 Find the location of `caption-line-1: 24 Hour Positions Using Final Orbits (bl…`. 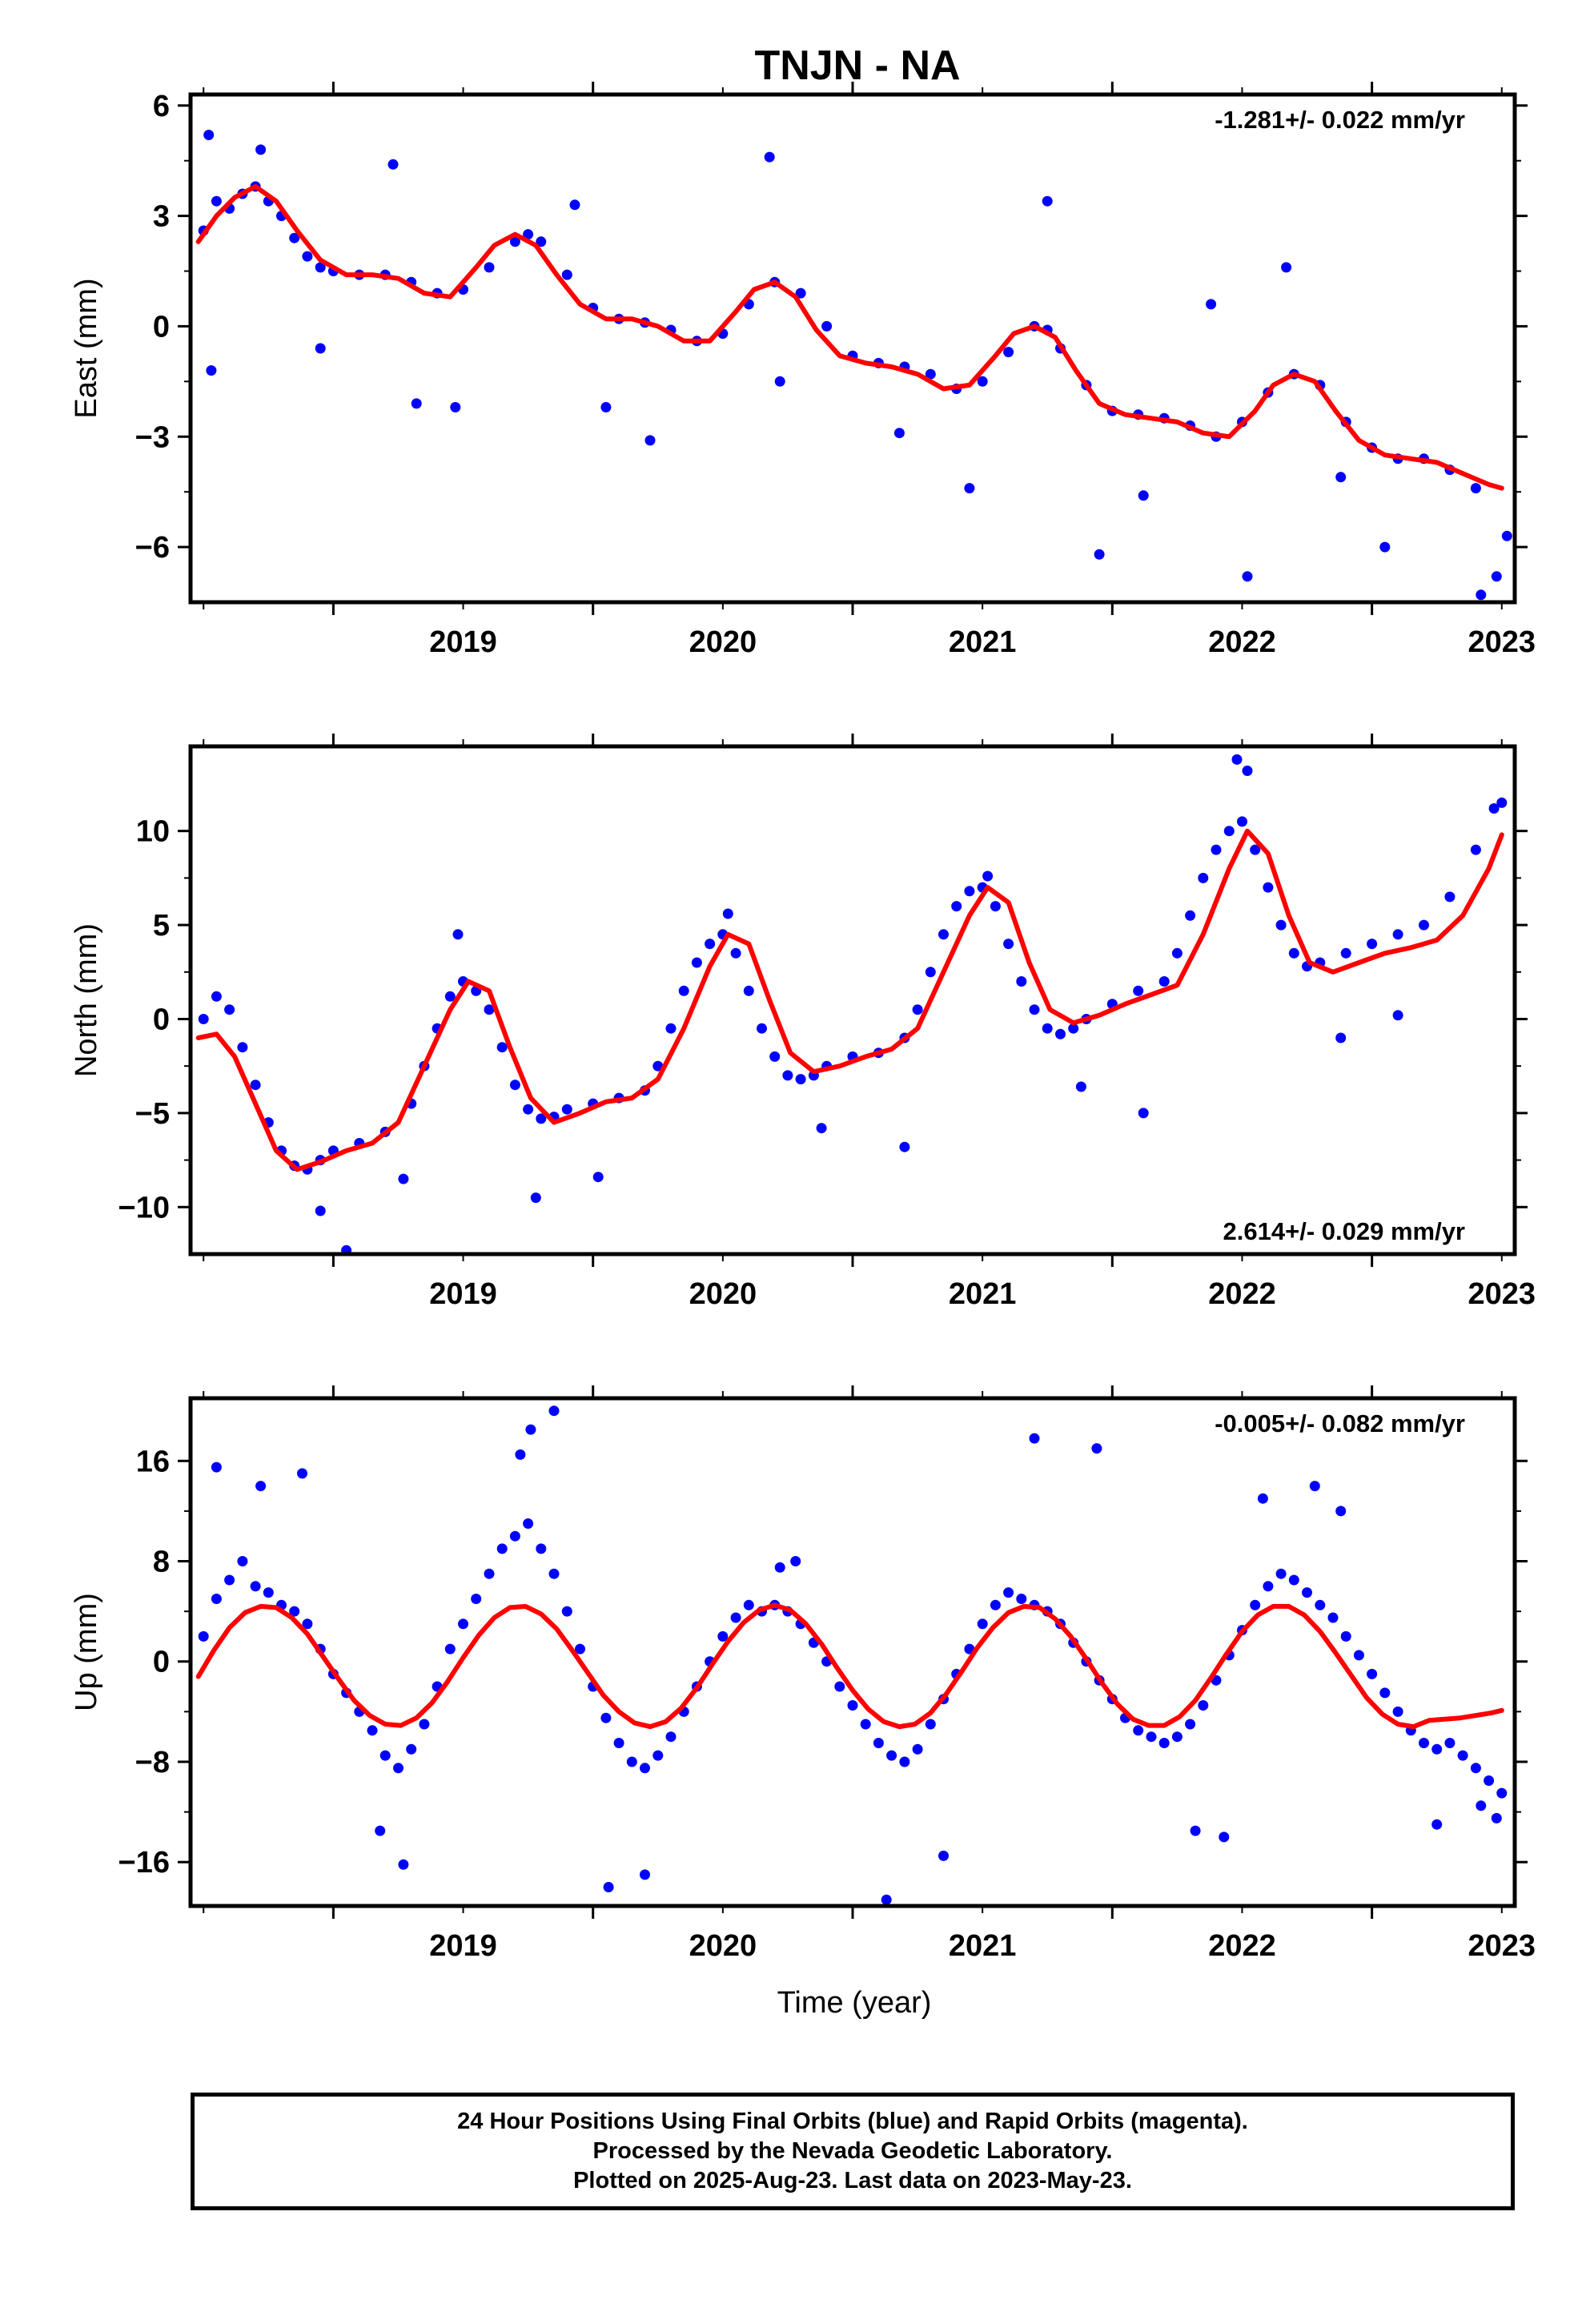

caption-line-1: 24 Hour Positions Using Final Orbits (bl… is located at coordinates (852, 2121).